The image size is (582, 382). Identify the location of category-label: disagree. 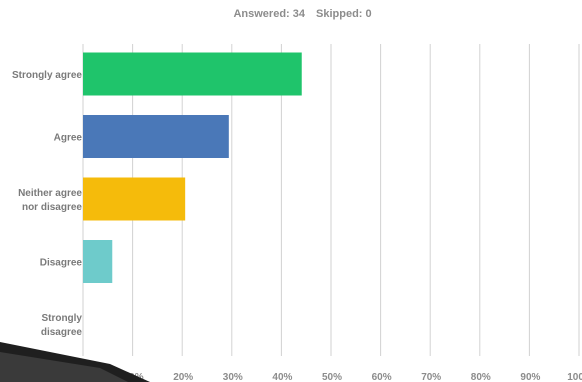
(62, 332).